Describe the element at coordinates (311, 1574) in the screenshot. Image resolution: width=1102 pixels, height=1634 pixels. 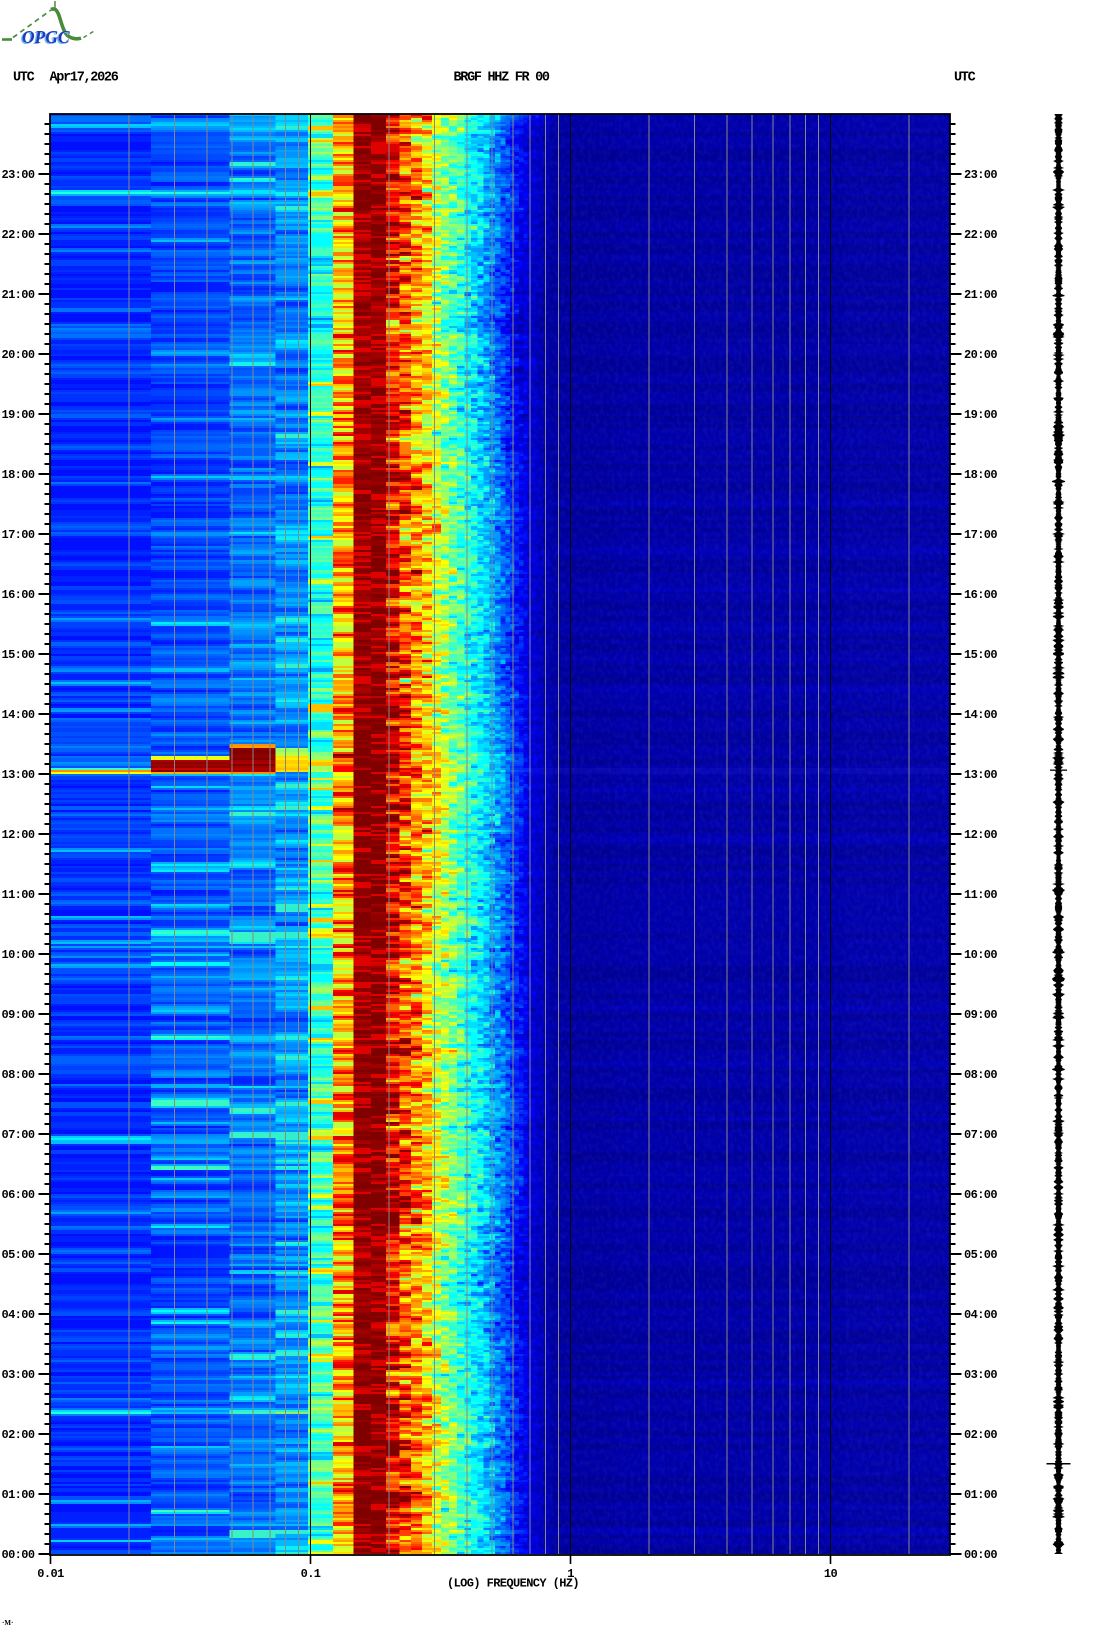
I see `svg-text: 0.1` at that location.